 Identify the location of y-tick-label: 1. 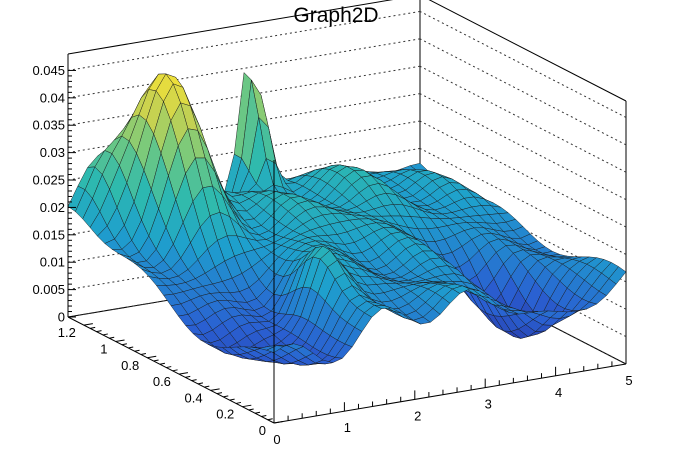
(103, 348).